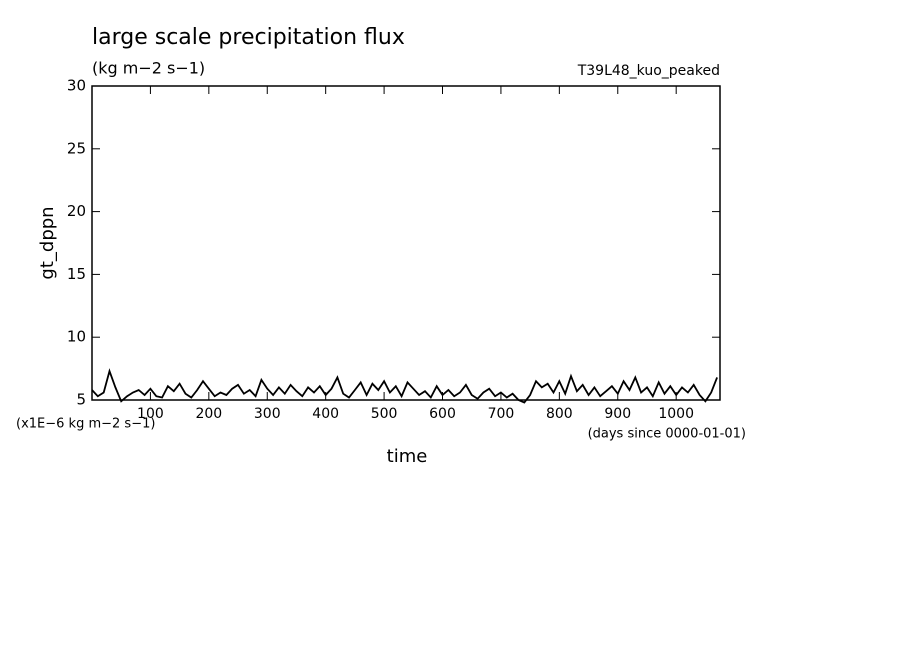 This screenshot has width=904, height=654. What do you see at coordinates (248, 37) in the screenshot?
I see `chart-title: large scale precipitation flux` at bounding box center [248, 37].